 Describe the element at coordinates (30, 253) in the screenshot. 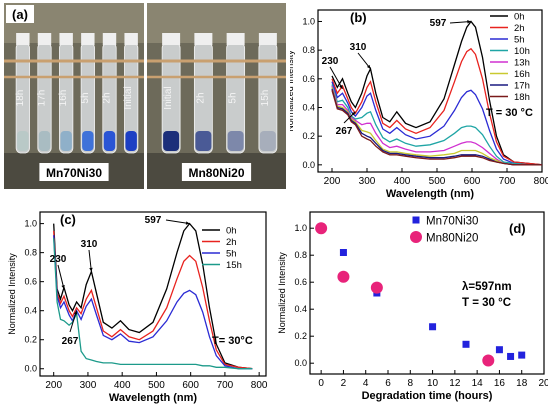

I see `y-tick-label: 0.8` at that location.